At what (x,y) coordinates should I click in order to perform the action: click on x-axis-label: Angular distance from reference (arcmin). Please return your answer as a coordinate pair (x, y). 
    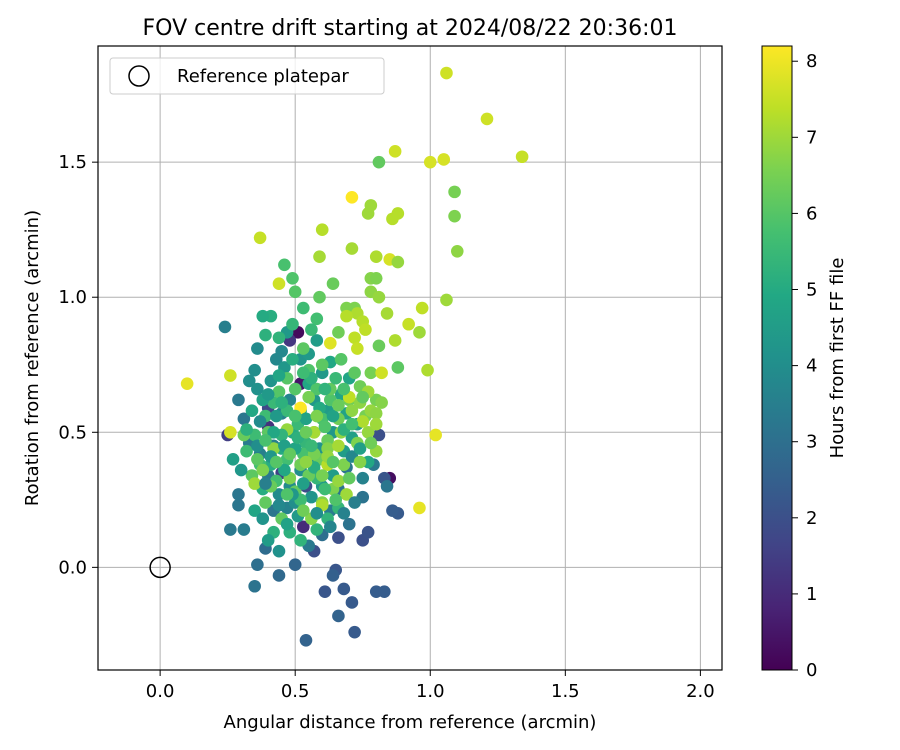
    Looking at the image, I should click on (410, 722).